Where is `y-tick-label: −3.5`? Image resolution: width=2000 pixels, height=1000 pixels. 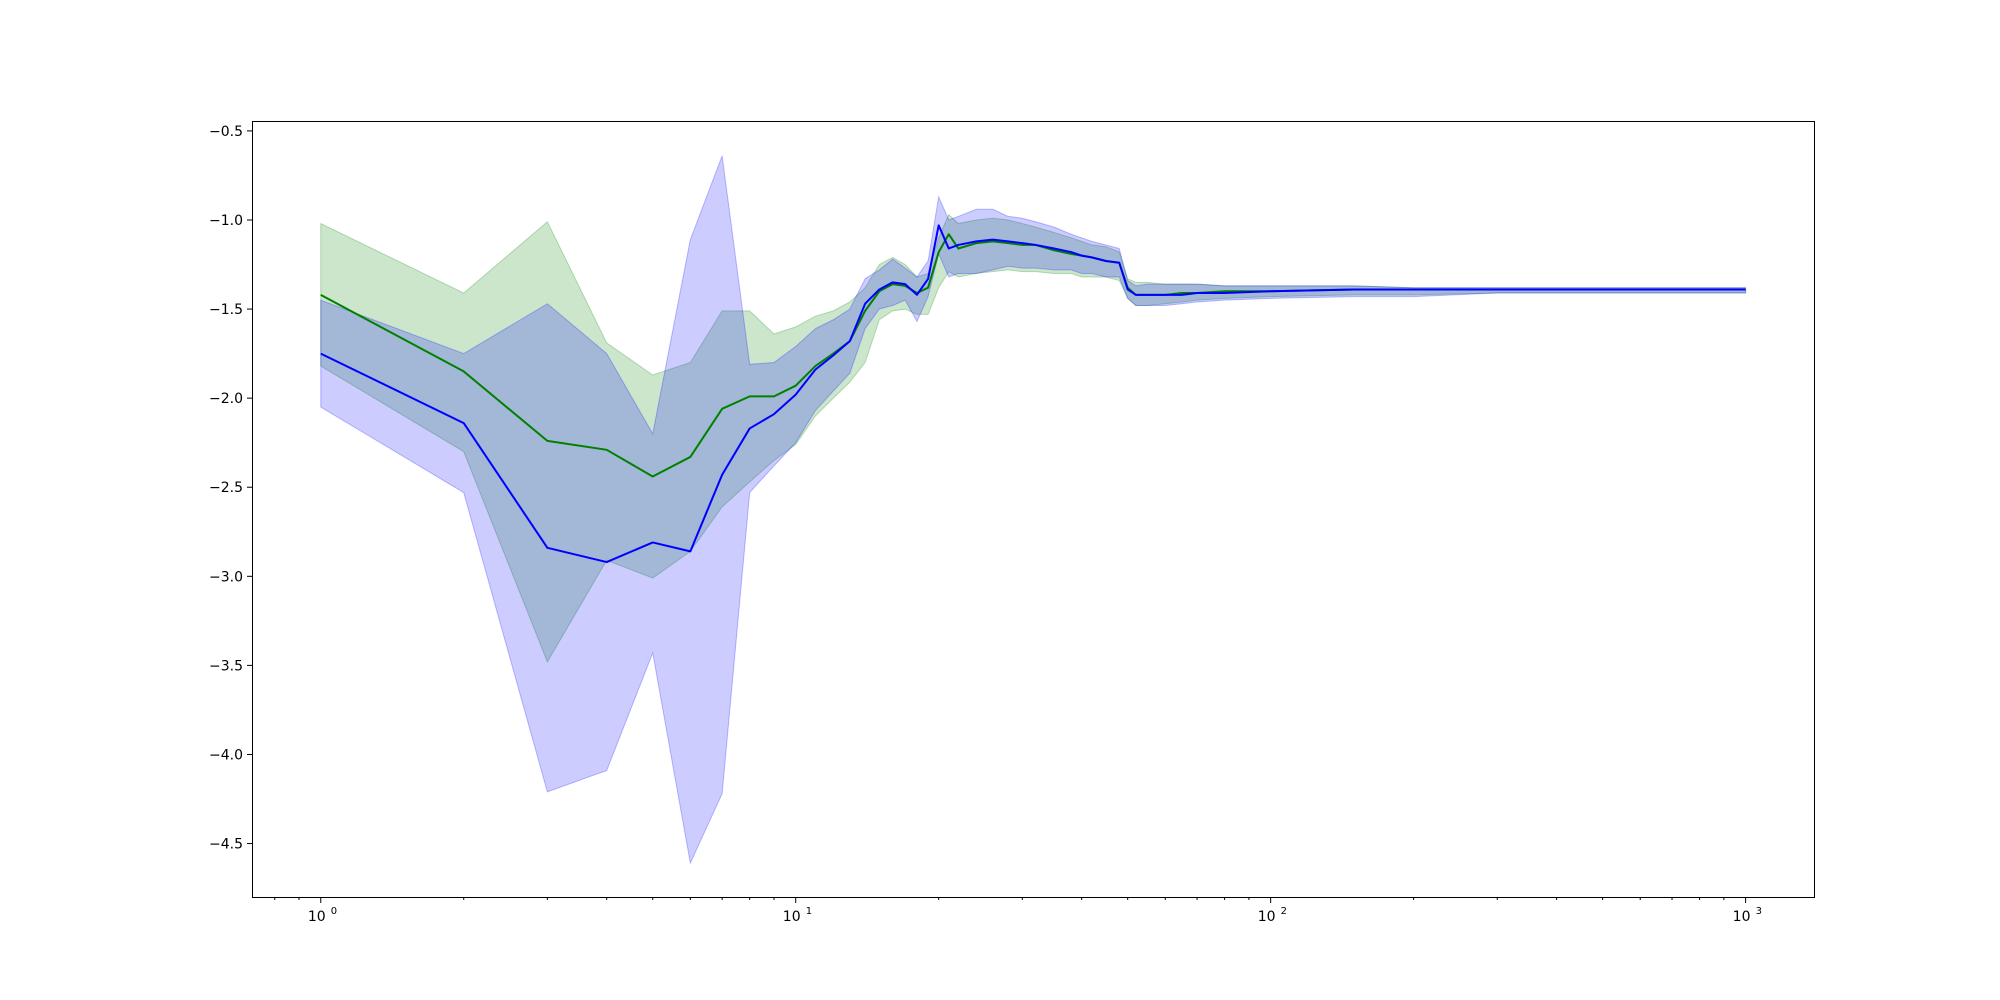
y-tick-label: −3.5 is located at coordinates (226, 666).